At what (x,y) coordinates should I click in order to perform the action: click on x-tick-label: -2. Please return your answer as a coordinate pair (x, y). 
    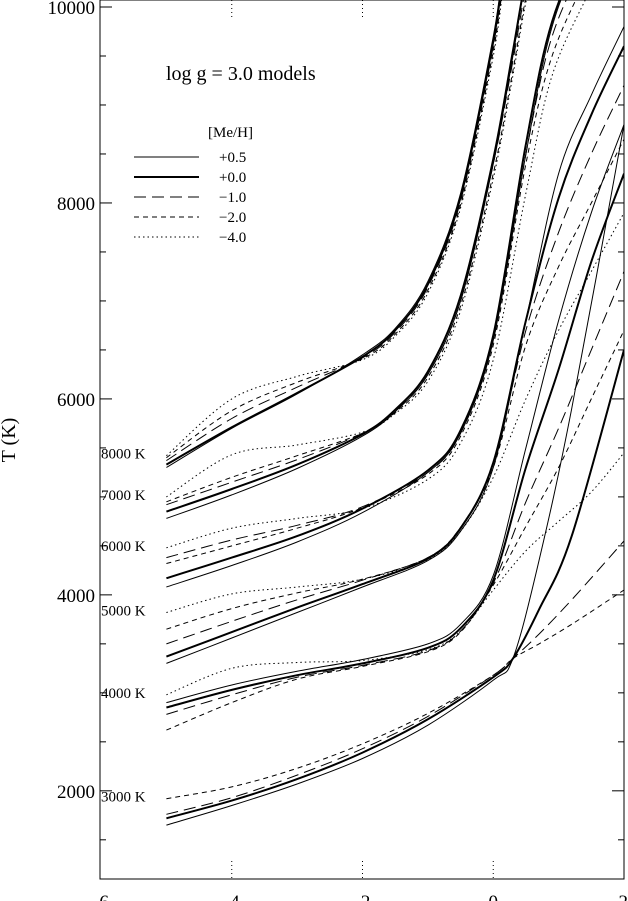
    Looking at the image, I should click on (363, 896).